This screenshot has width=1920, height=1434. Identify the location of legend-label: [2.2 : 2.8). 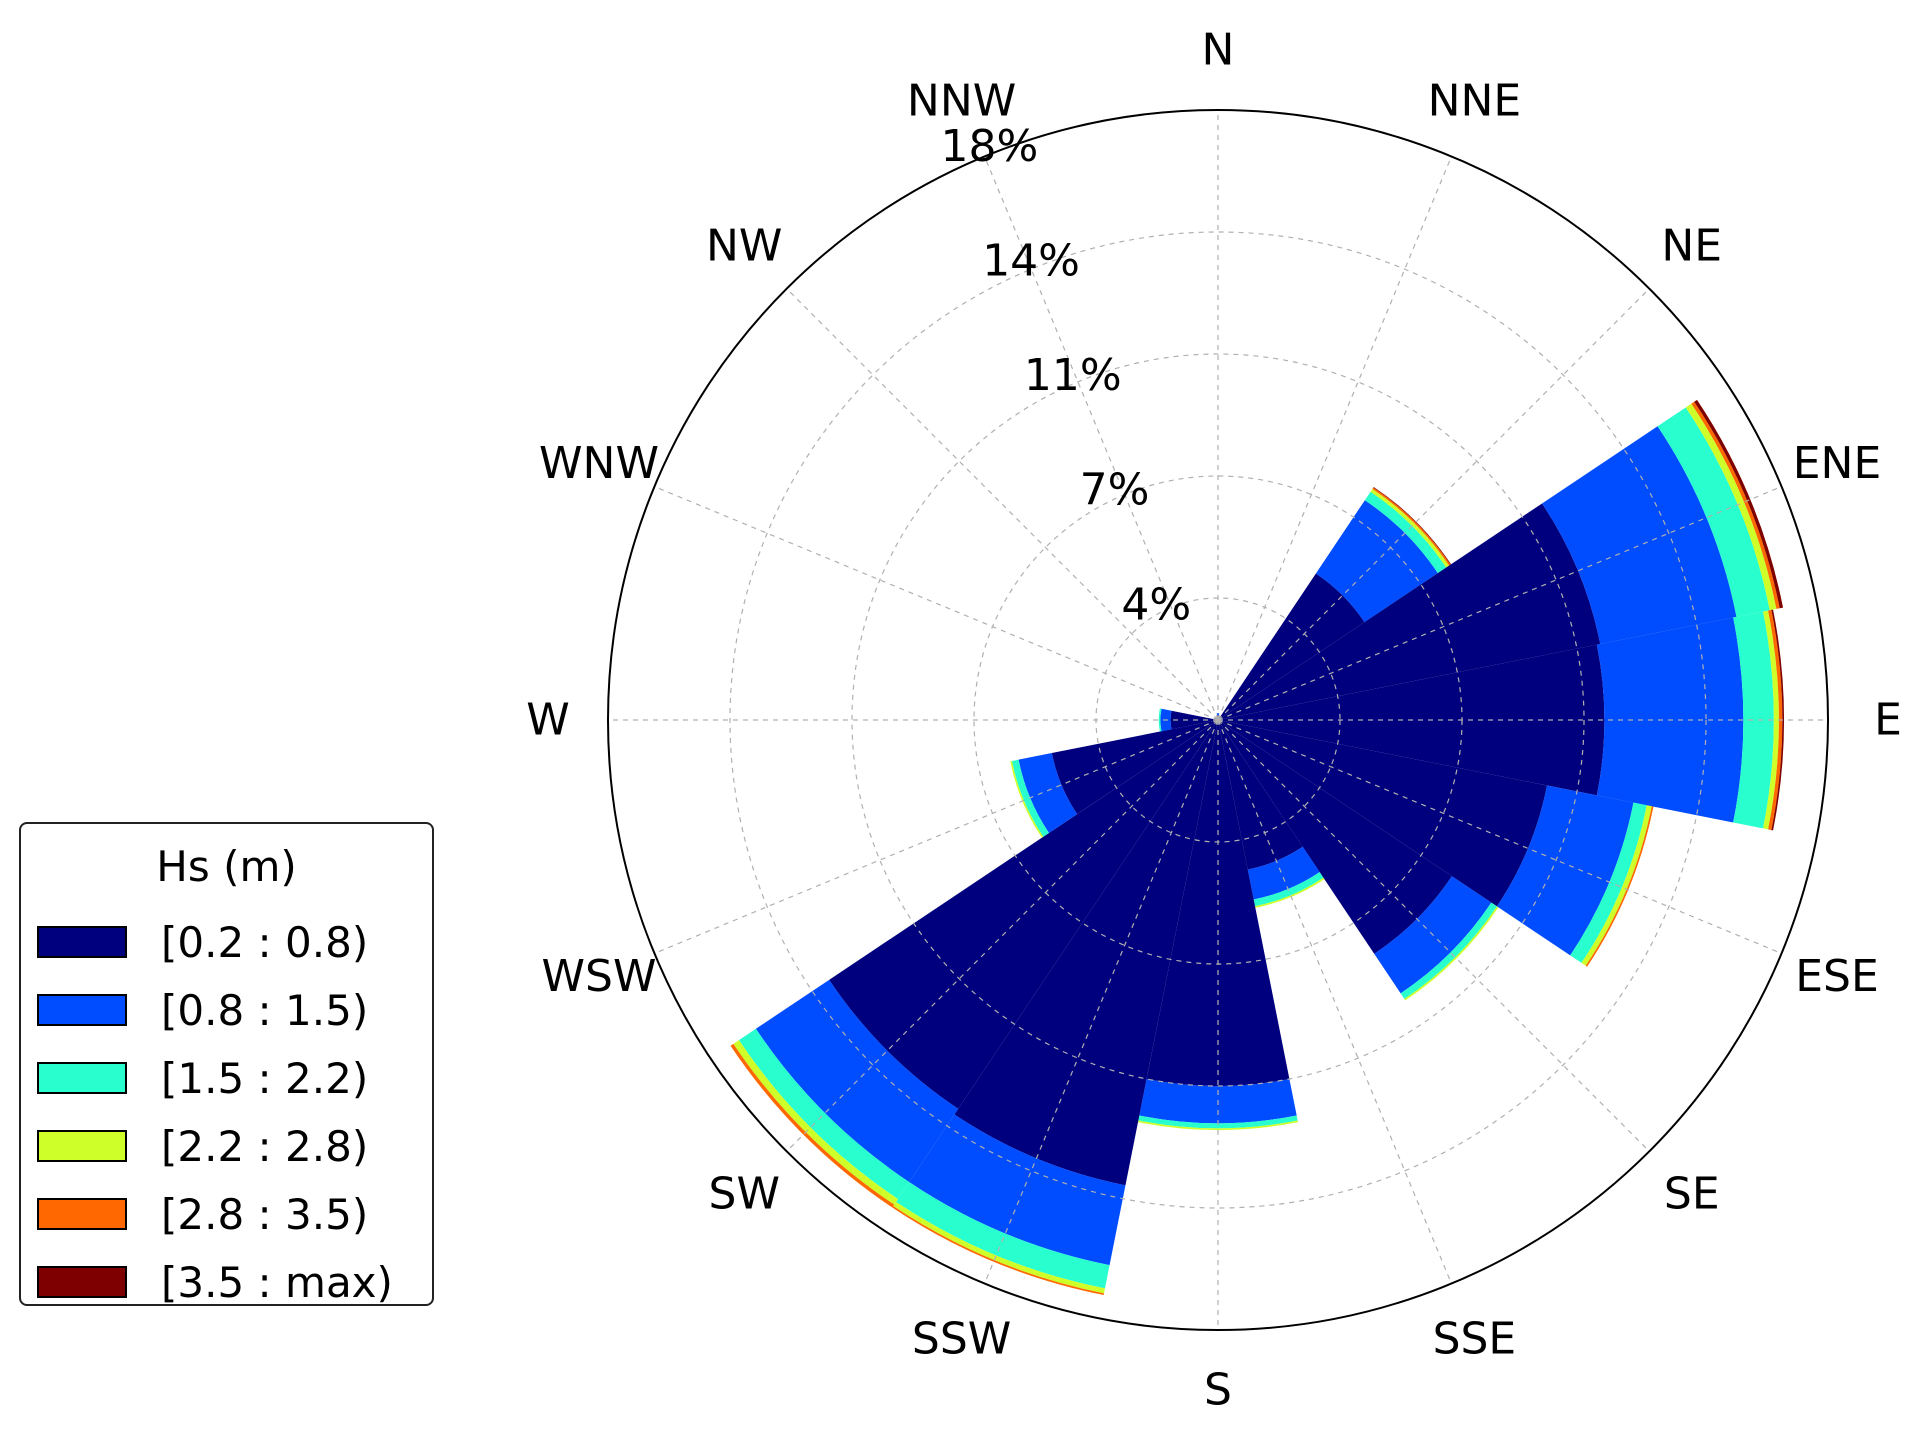
(265, 1146).